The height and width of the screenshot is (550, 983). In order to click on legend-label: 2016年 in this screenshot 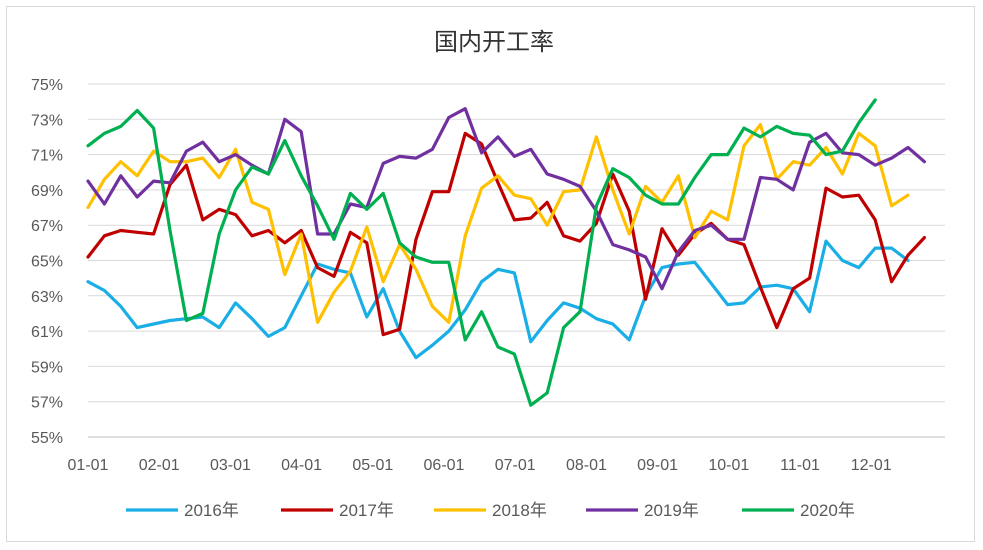, I will do `click(211, 510)`.